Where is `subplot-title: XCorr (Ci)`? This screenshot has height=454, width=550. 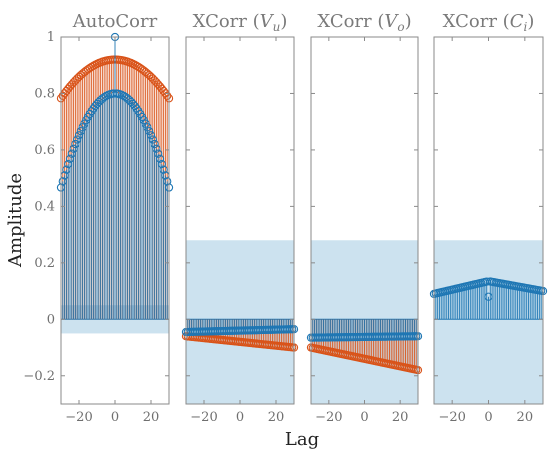
subplot-title: XCorr (Ci) is located at coordinates (489, 22).